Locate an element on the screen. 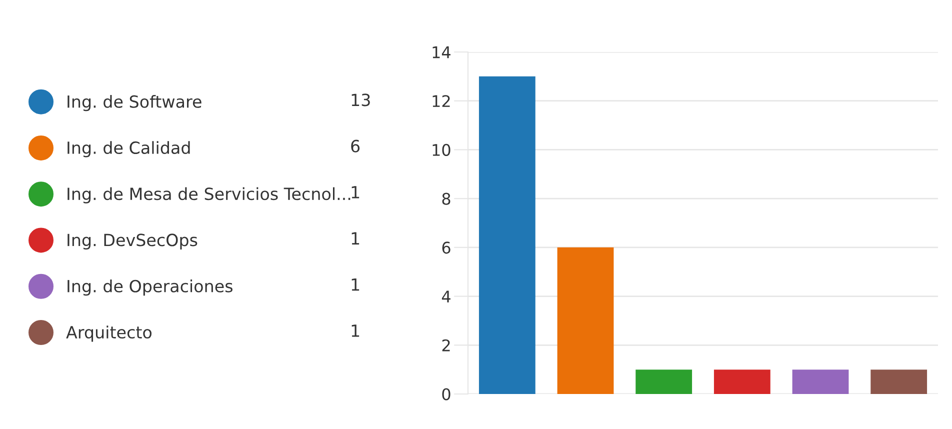  y-tick-label: 8 is located at coordinates (446, 198).